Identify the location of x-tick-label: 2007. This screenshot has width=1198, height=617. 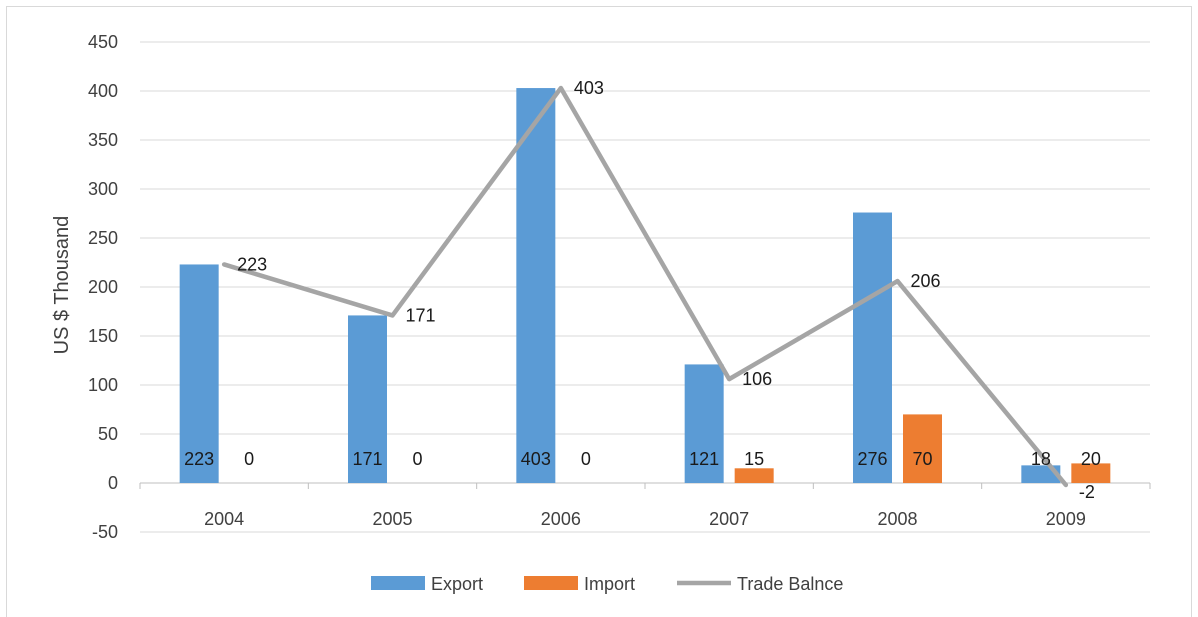
(729, 519).